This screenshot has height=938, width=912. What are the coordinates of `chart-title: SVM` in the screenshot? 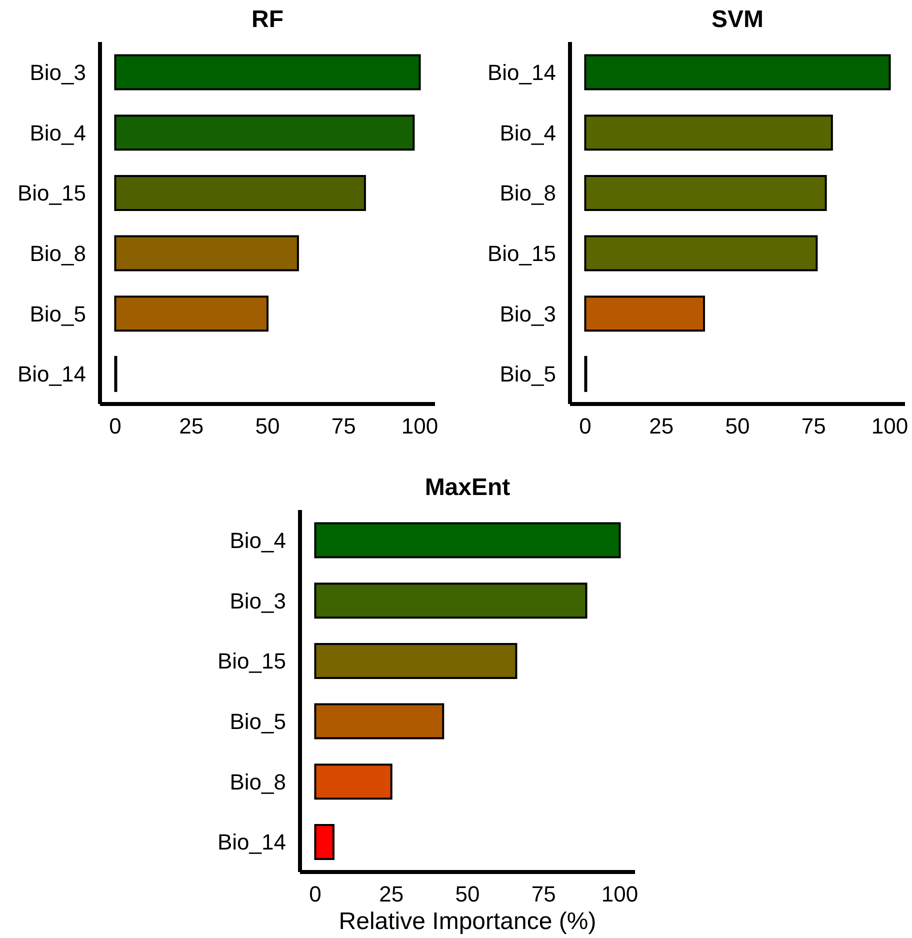 It's located at (737, 20).